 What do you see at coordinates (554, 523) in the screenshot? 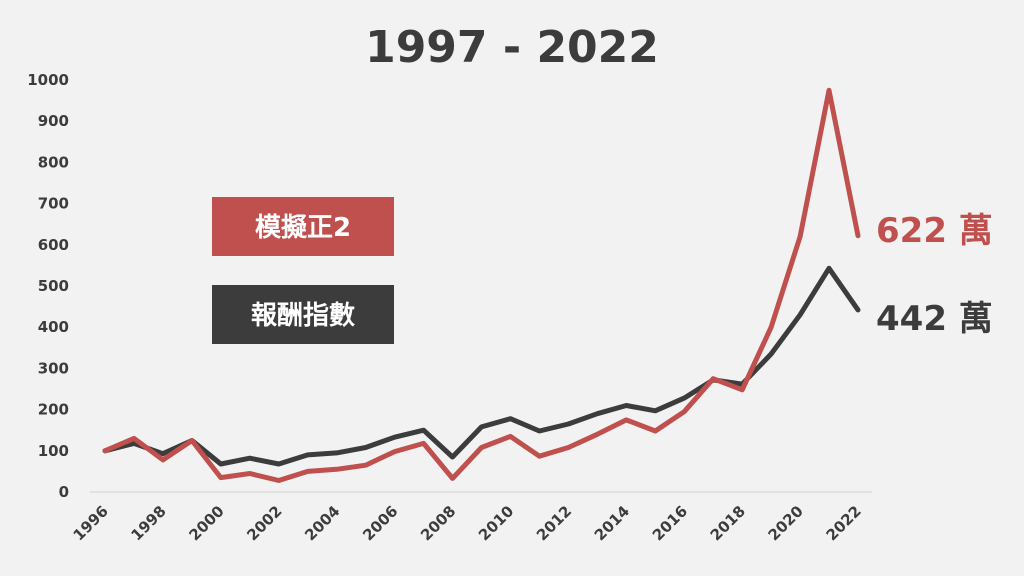
I see `x-tick-label: 2012` at bounding box center [554, 523].